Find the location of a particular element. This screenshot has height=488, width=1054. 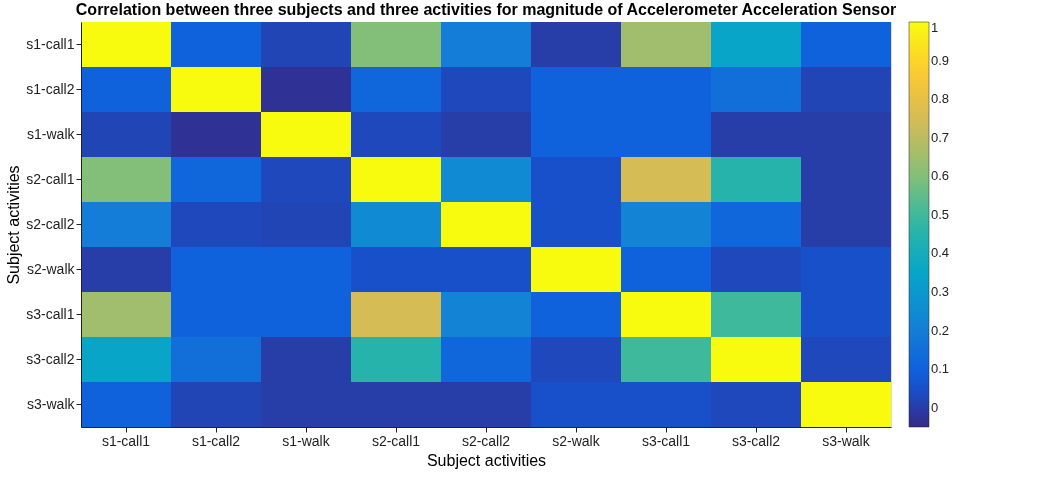

y-tick-label: s2-walk is located at coordinates (51, 268).